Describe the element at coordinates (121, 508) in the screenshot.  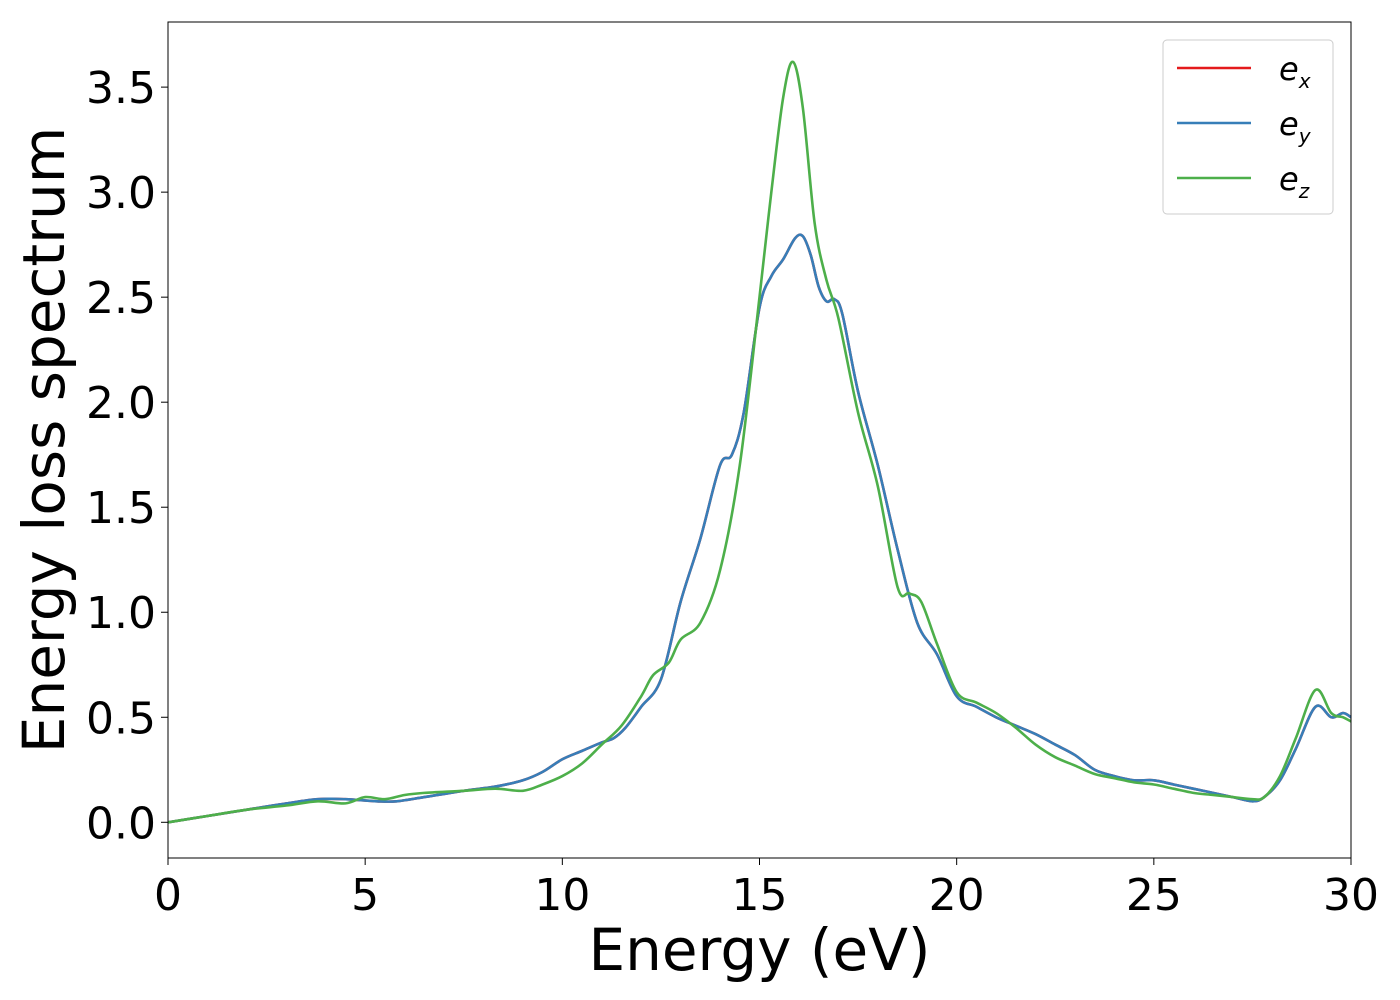
I see `y-tick-label: 1.5` at that location.